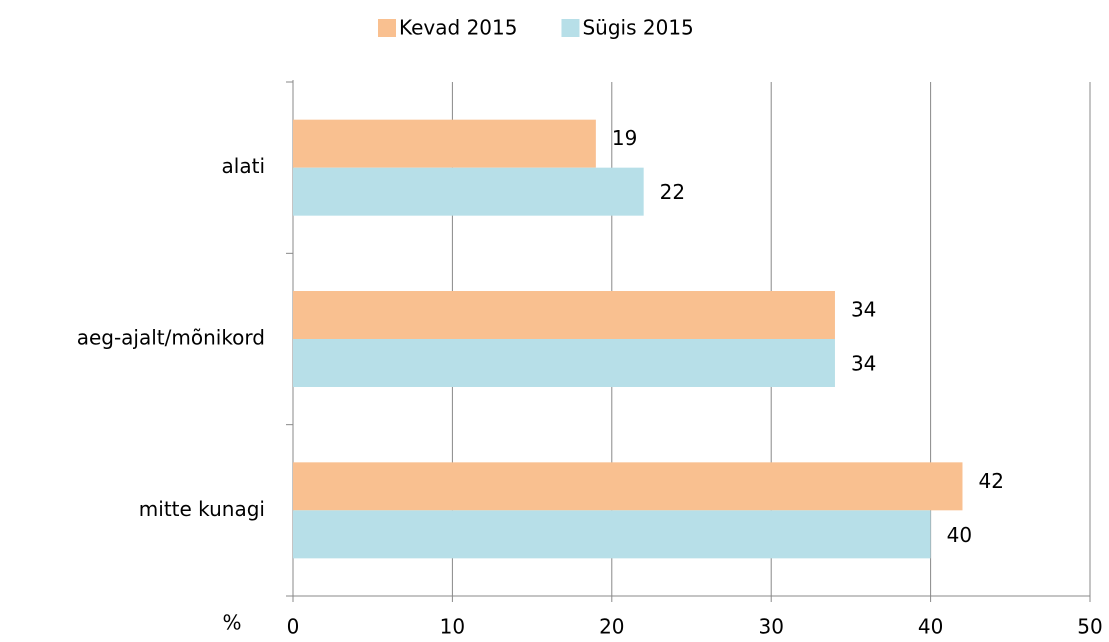 This screenshot has width=1109, height=642. Describe the element at coordinates (452, 627) in the screenshot. I see `x-tick-label: 10` at that location.